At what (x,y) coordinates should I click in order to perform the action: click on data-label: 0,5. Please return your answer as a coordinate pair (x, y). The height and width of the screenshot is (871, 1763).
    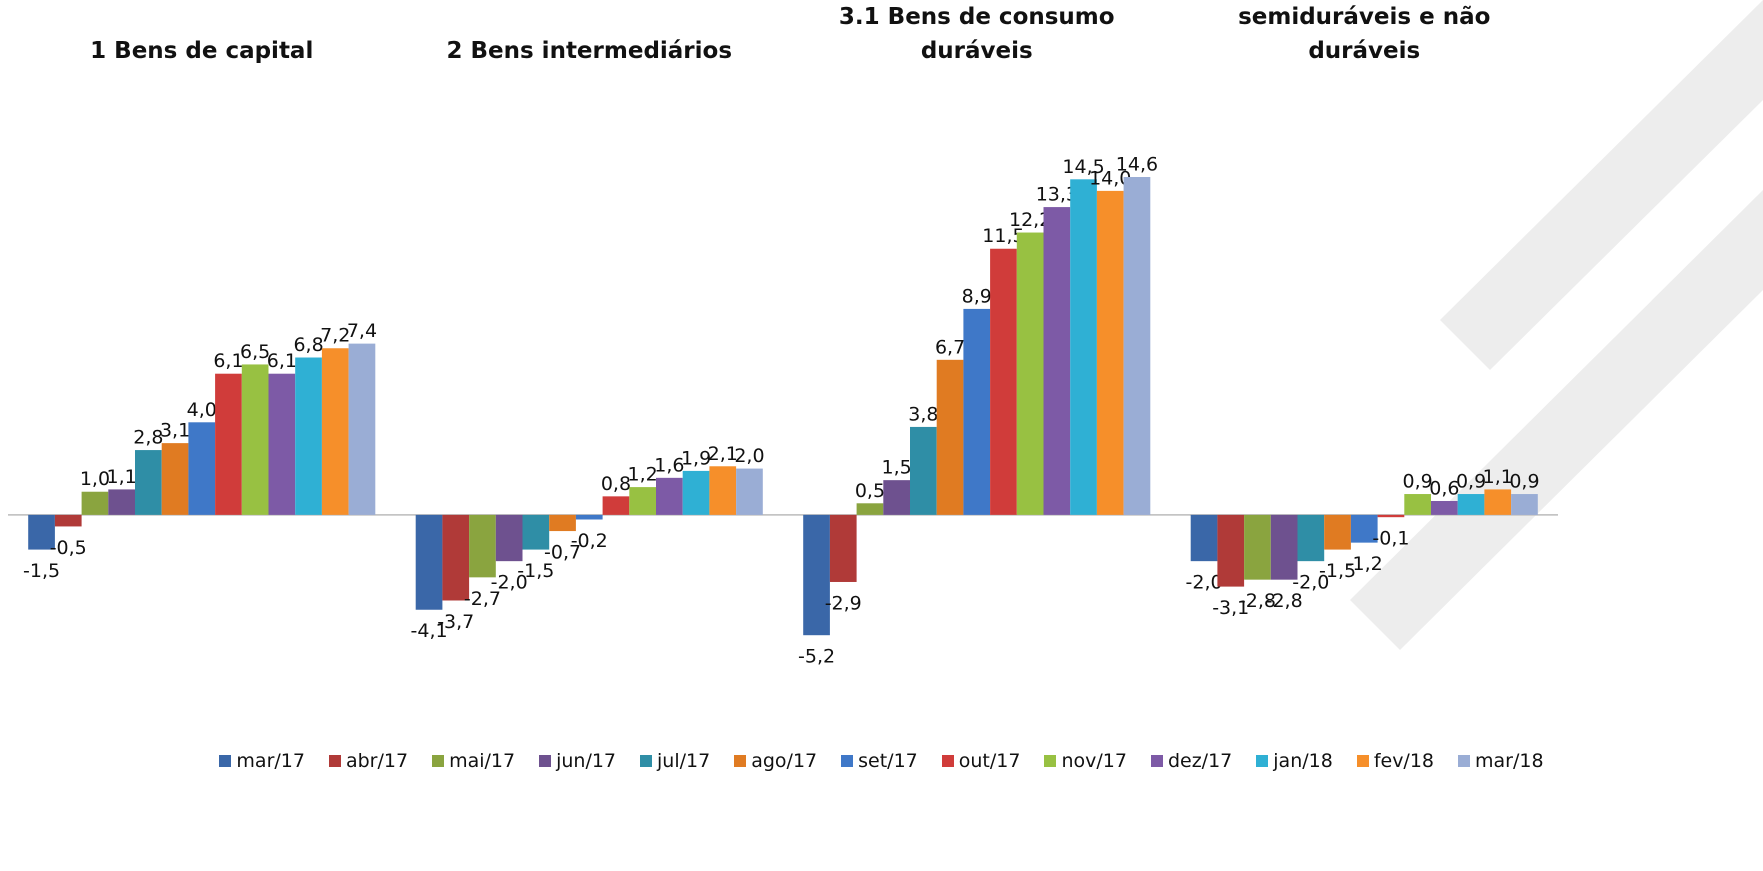
    Looking at the image, I should click on (870, 491).